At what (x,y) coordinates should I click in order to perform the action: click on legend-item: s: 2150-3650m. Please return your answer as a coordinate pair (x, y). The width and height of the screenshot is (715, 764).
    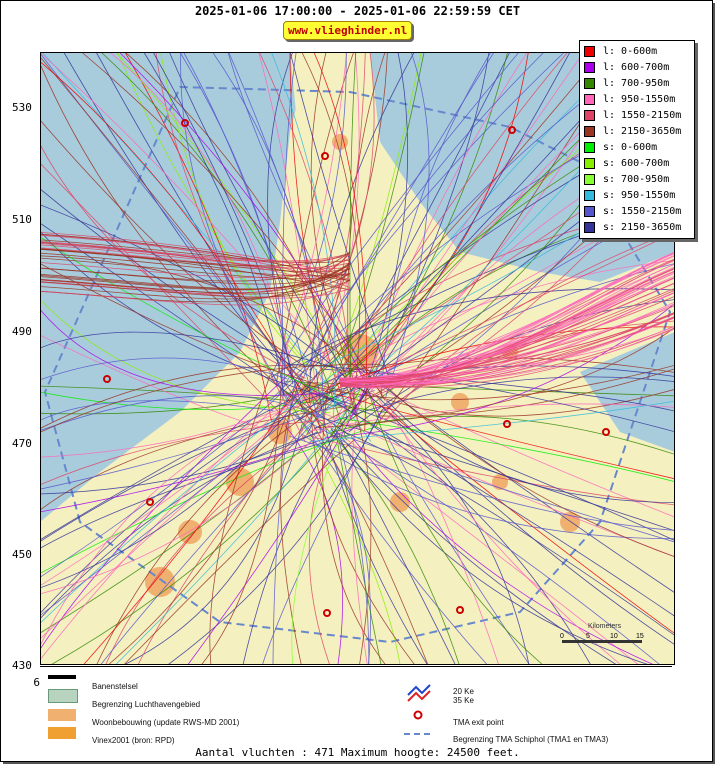
    Looking at the image, I should click on (637, 227).